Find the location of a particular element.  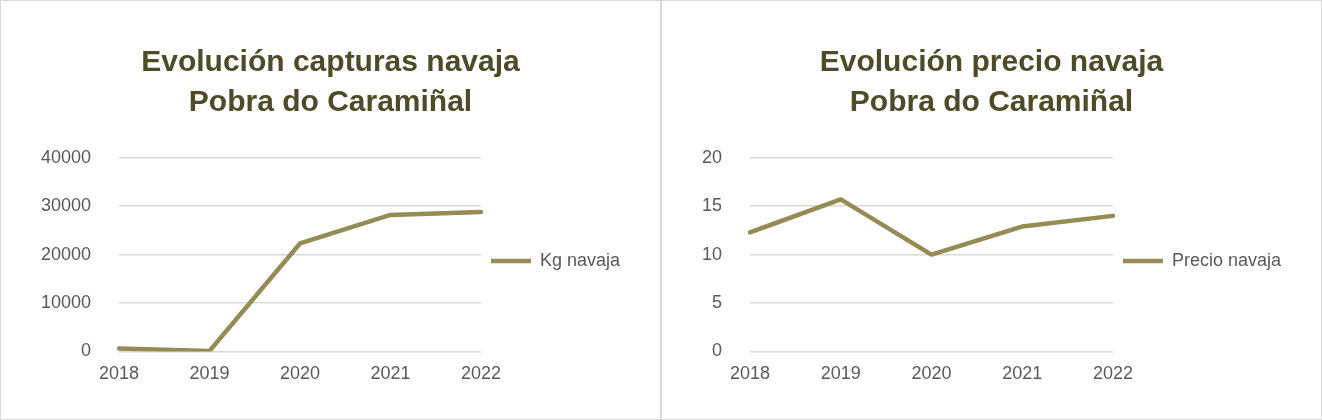

y-tick-label: 15 is located at coordinates (712, 205).